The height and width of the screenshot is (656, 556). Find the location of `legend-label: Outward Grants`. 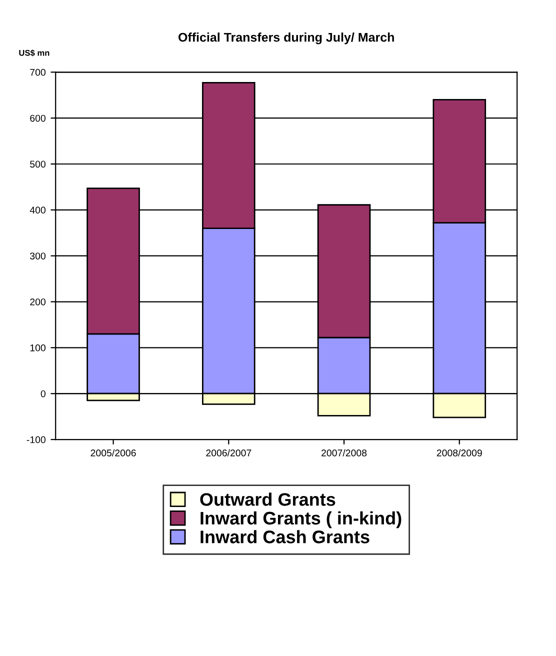

legend-label: Outward Grants is located at coordinates (268, 499).